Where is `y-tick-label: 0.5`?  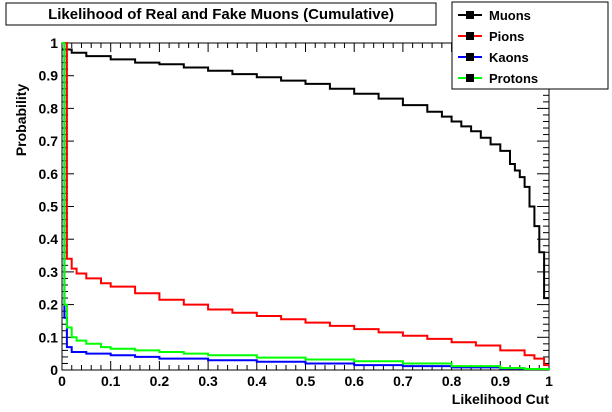
y-tick-label: 0.5 is located at coordinates (49, 207).